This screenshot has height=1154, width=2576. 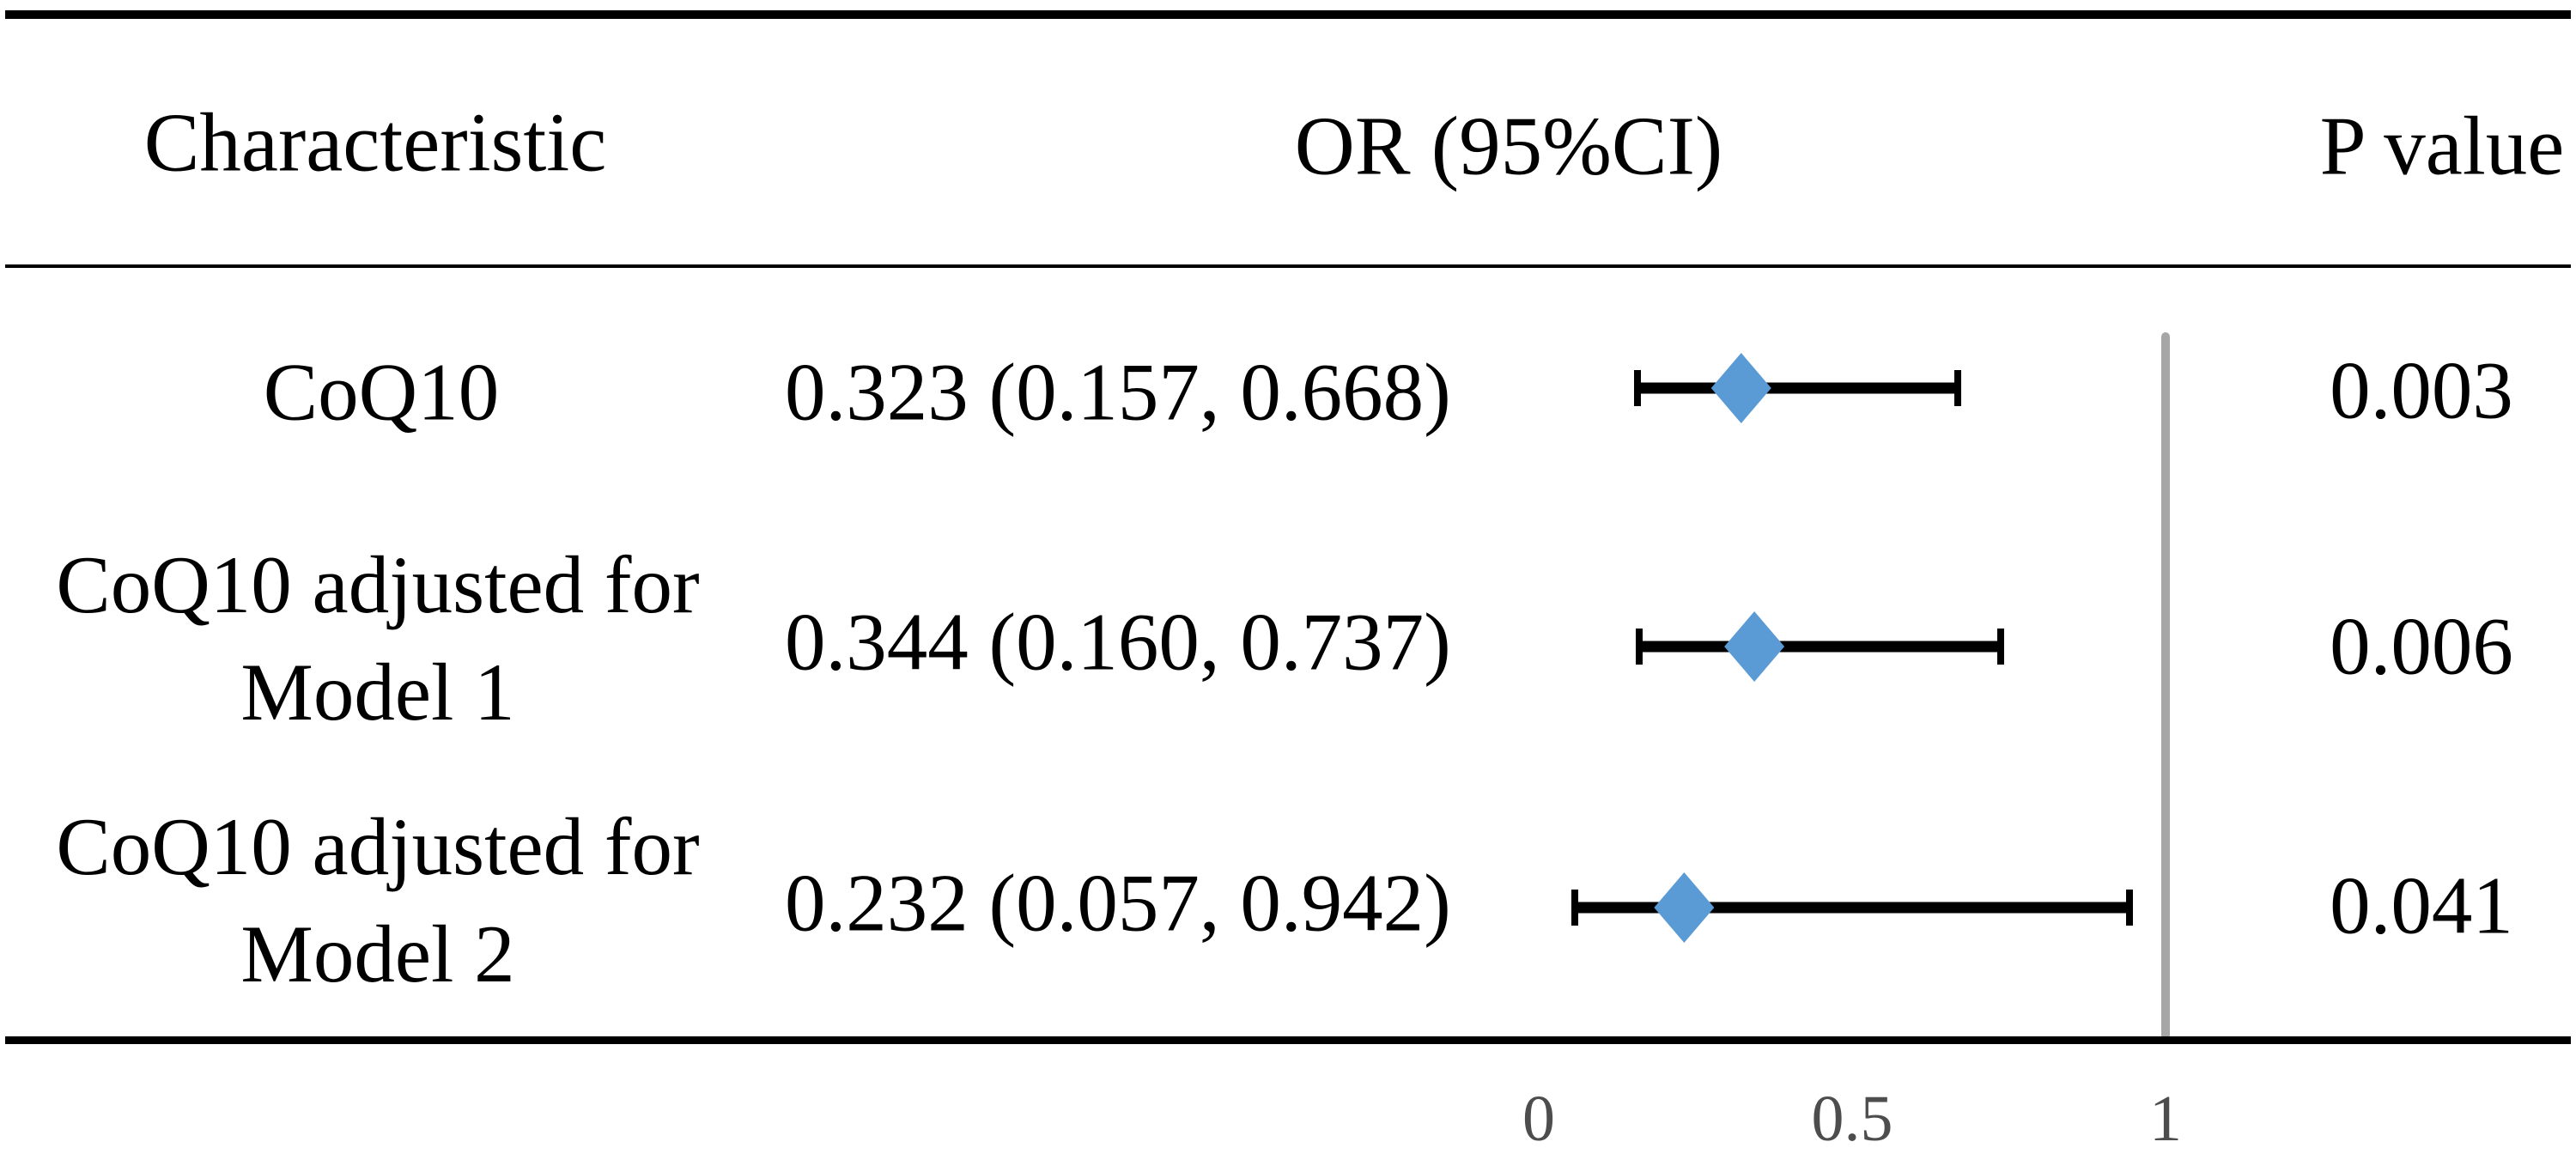 I want to click on x-axis-tick-label: 0, so click(x=1539, y=1118).